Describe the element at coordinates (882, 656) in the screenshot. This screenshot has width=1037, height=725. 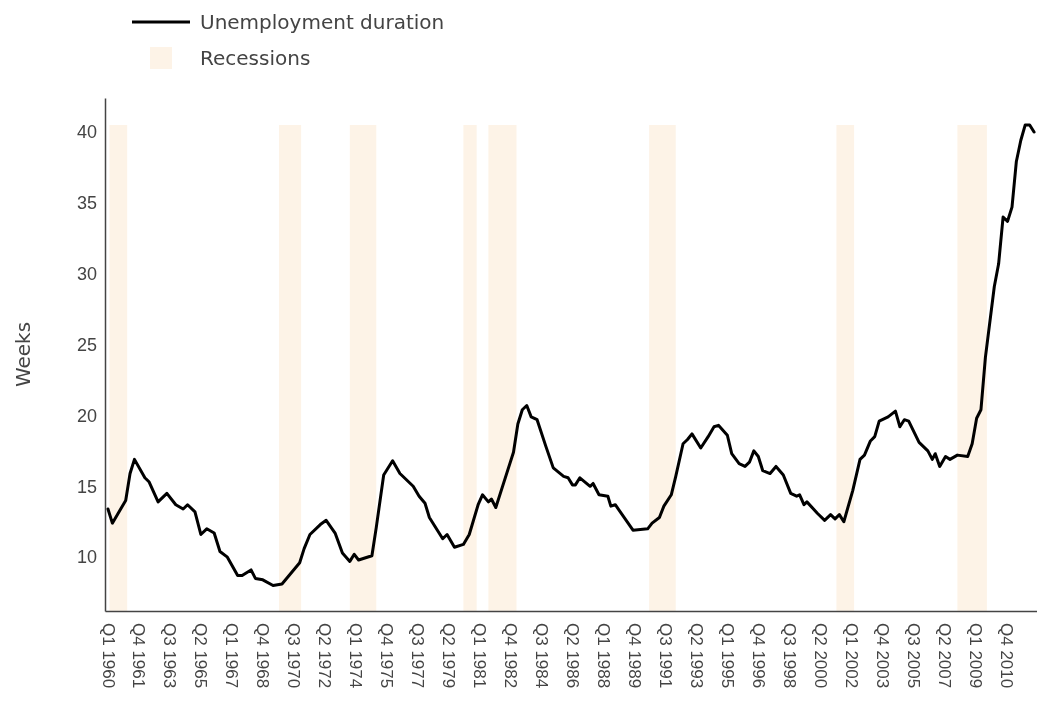
I see `x-tick-label: Q4 2003` at that location.